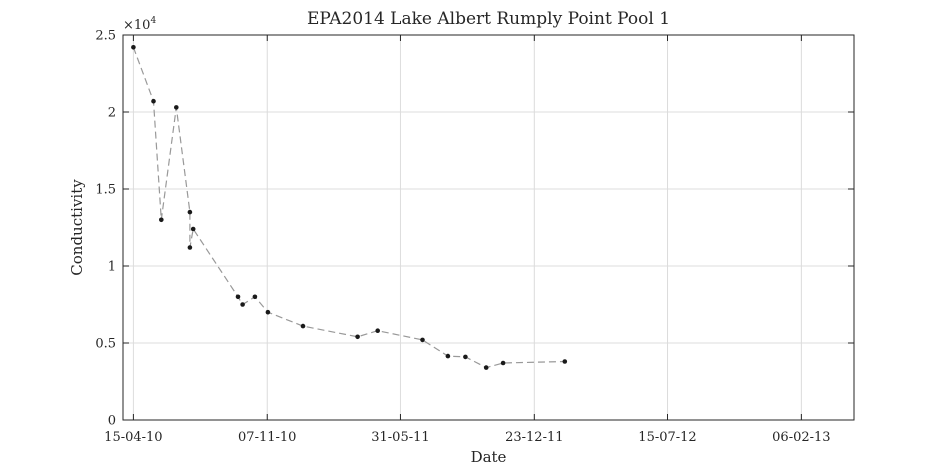  What do you see at coordinates (77, 227) in the screenshot?
I see `y-axis-label: Conductivity` at bounding box center [77, 227].